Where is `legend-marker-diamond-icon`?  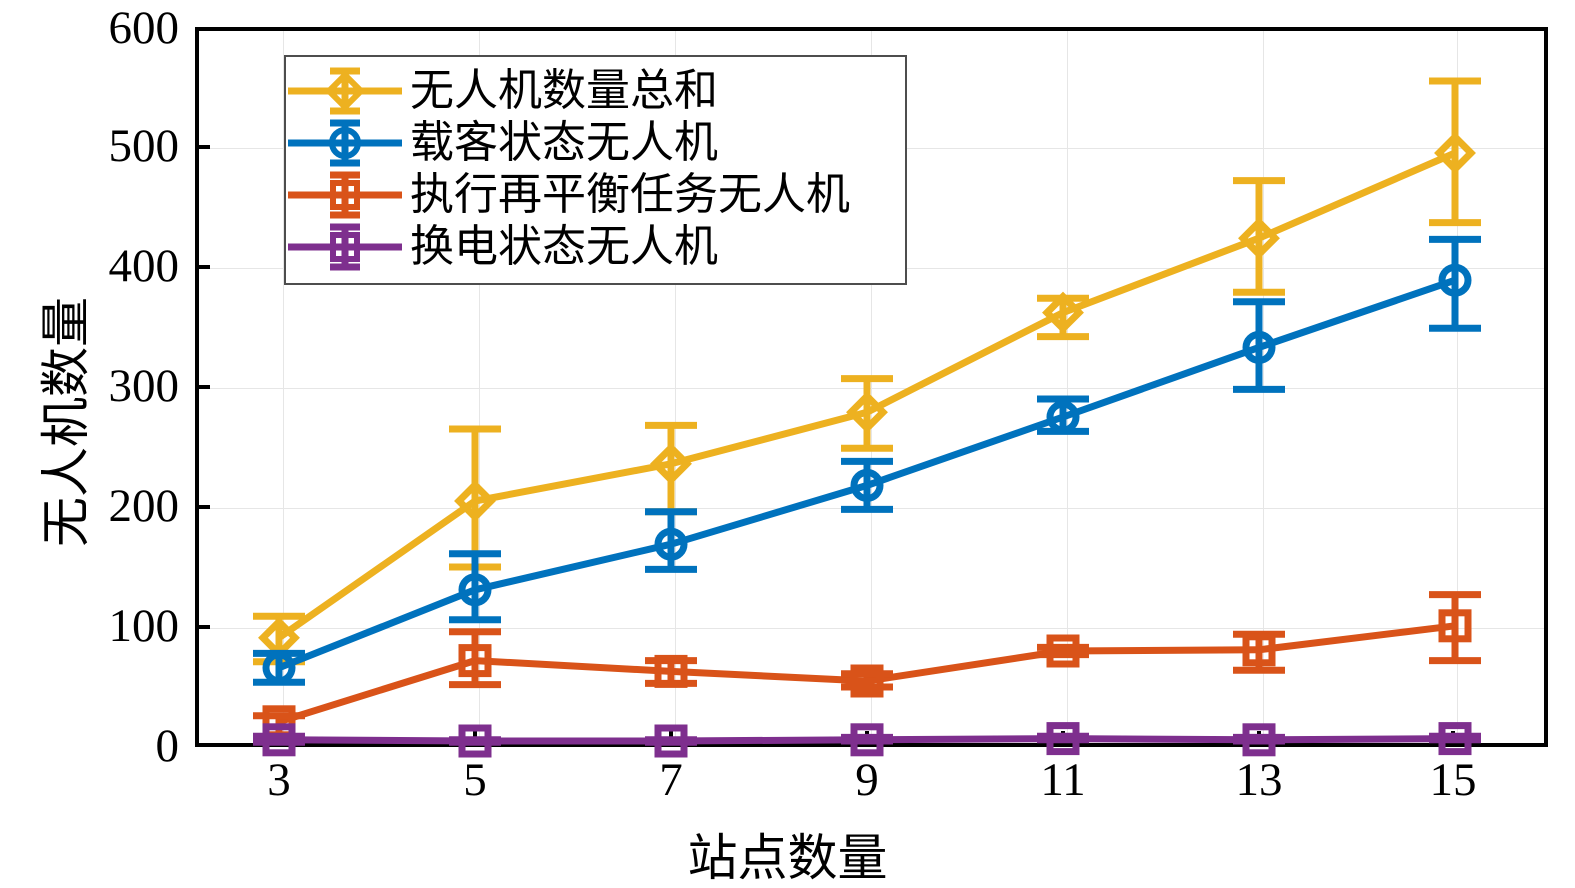
legend-marker-diamond-icon is located at coordinates (345, 91).